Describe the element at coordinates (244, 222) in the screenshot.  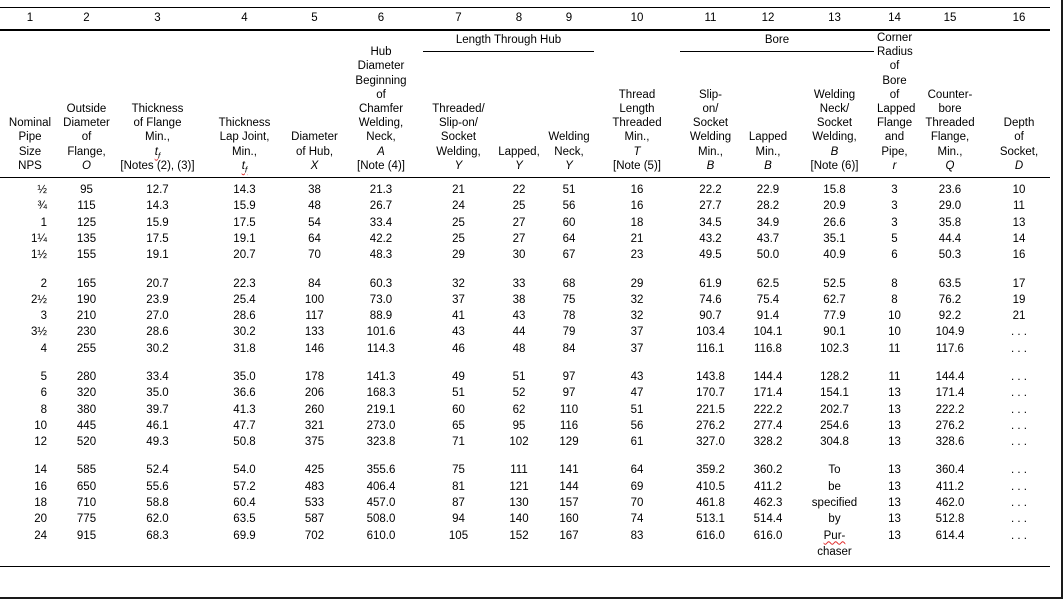
I see `table-cell: 17.5` at that location.